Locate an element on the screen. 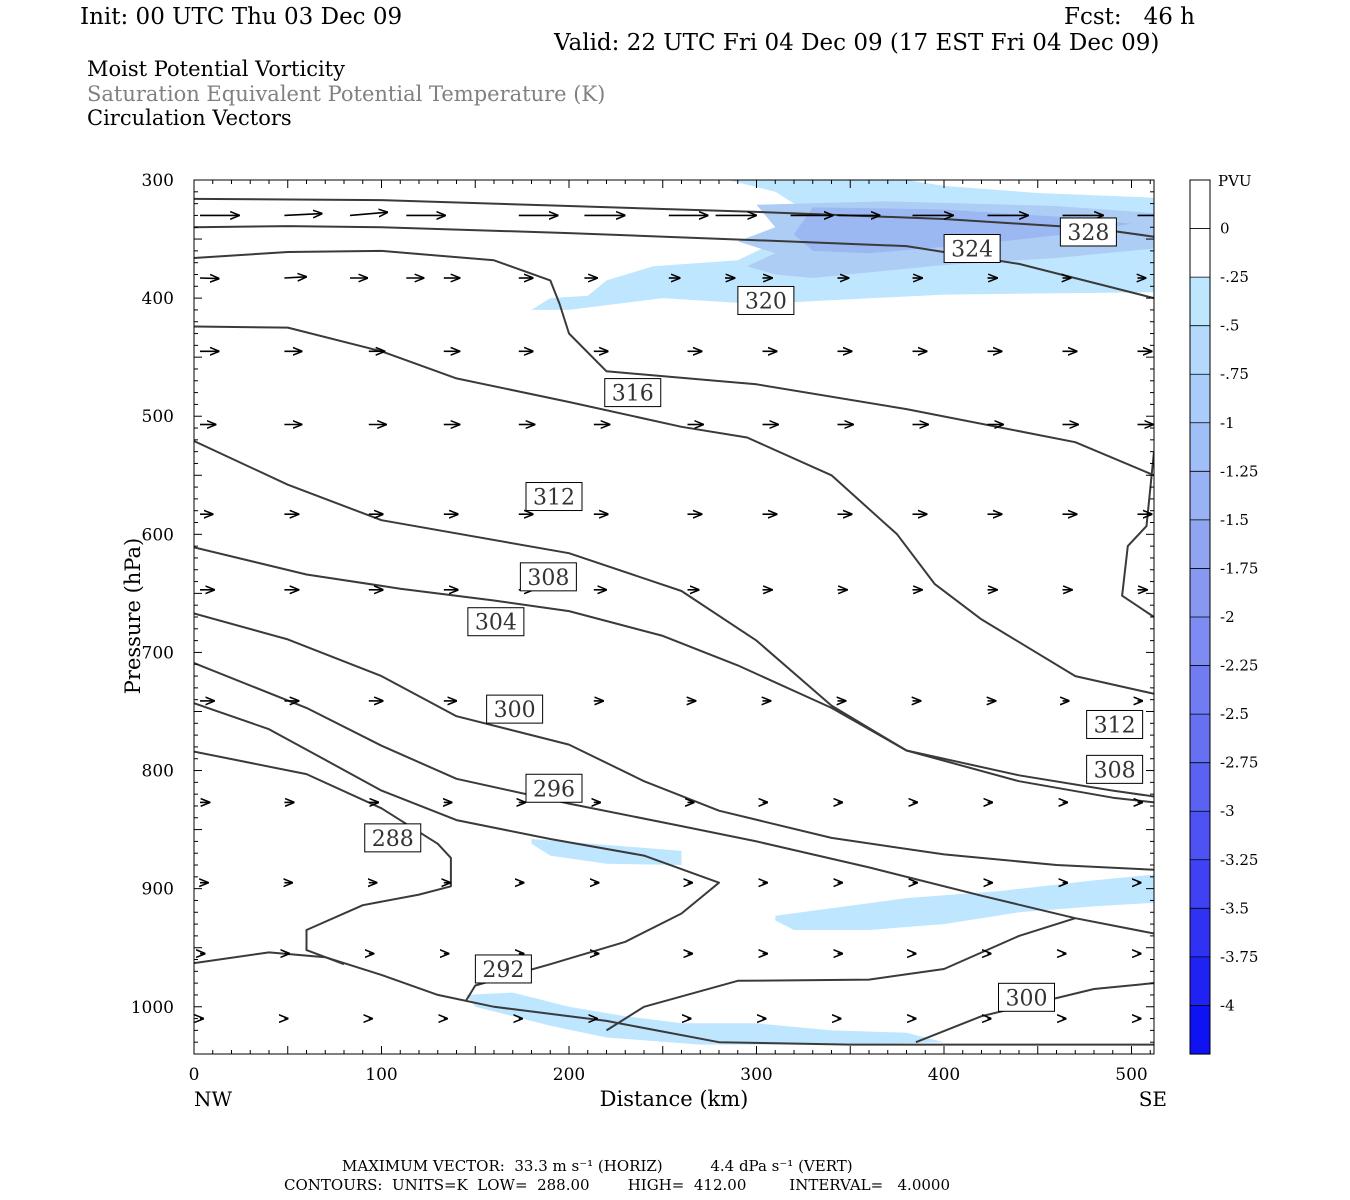 The image size is (1350, 1200). contour-label-text: 320 is located at coordinates (766, 301).